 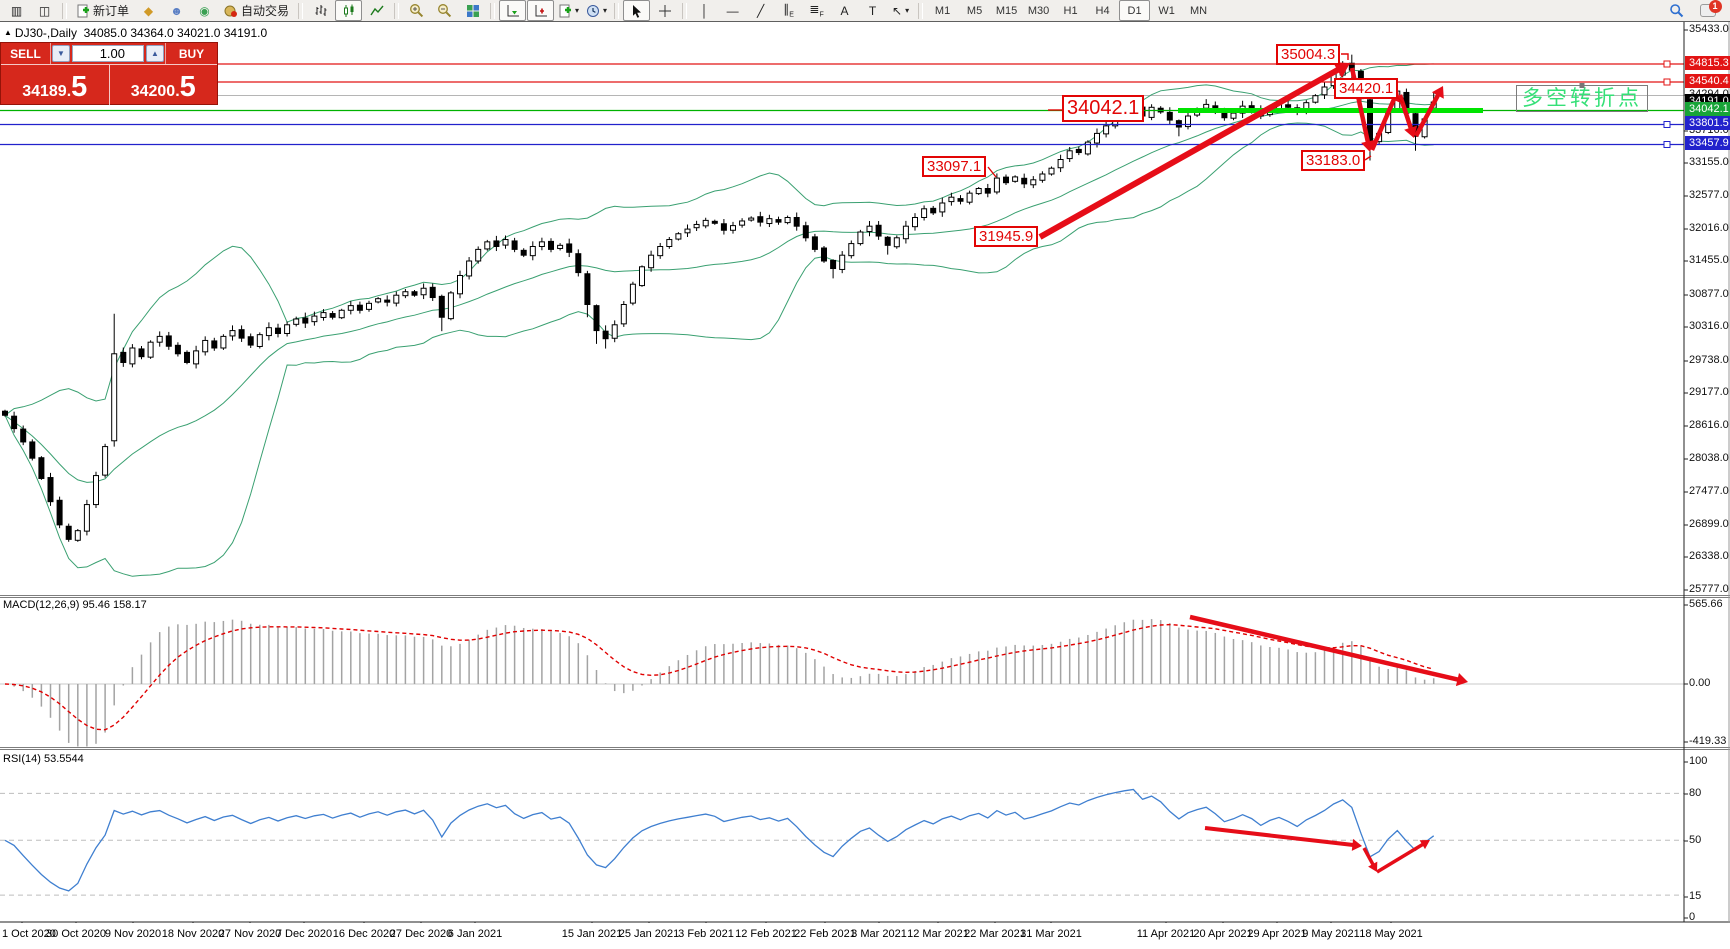 I want to click on volume-decrease-button: ▼, so click(x=61, y=53).